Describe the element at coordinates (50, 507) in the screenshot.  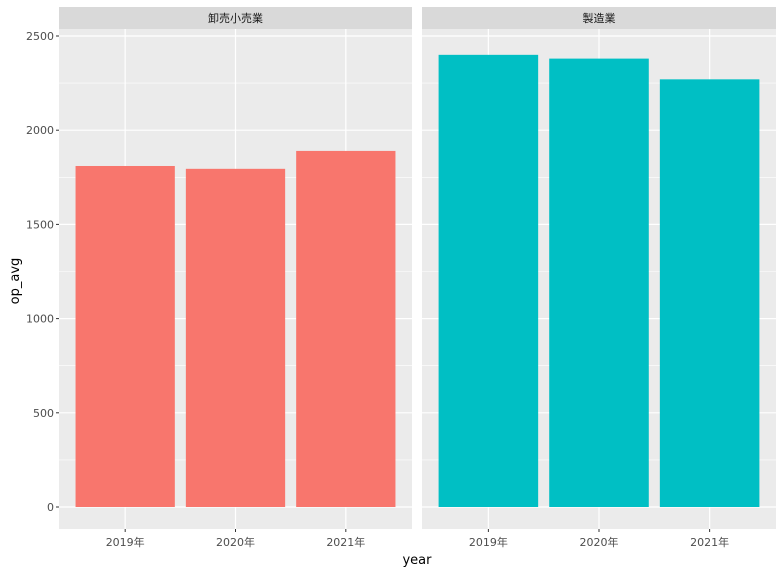
I see `y-tick-label: 0` at that location.